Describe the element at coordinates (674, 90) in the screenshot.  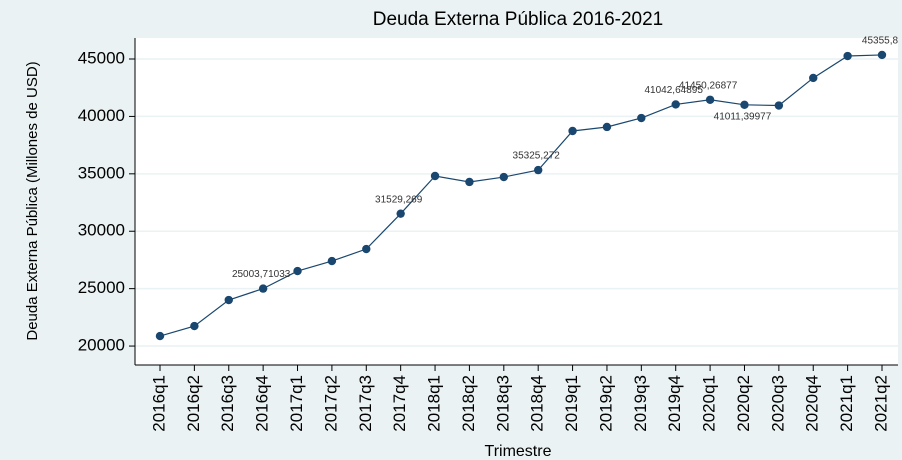
I see `data-label: 41042,64895` at that location.